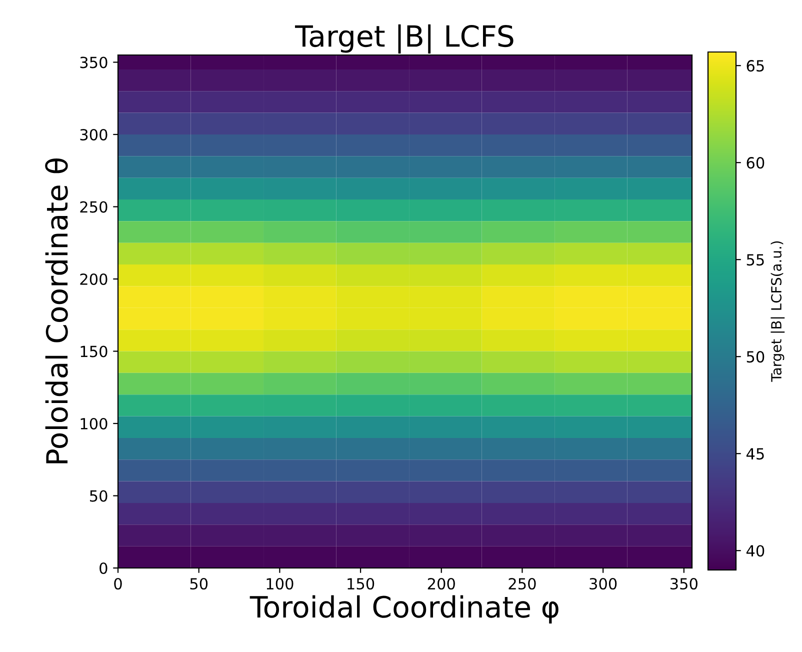 This screenshot has width=802, height=652. Describe the element at coordinates (361, 584) in the screenshot. I see `x-tick-label: 150` at that location.